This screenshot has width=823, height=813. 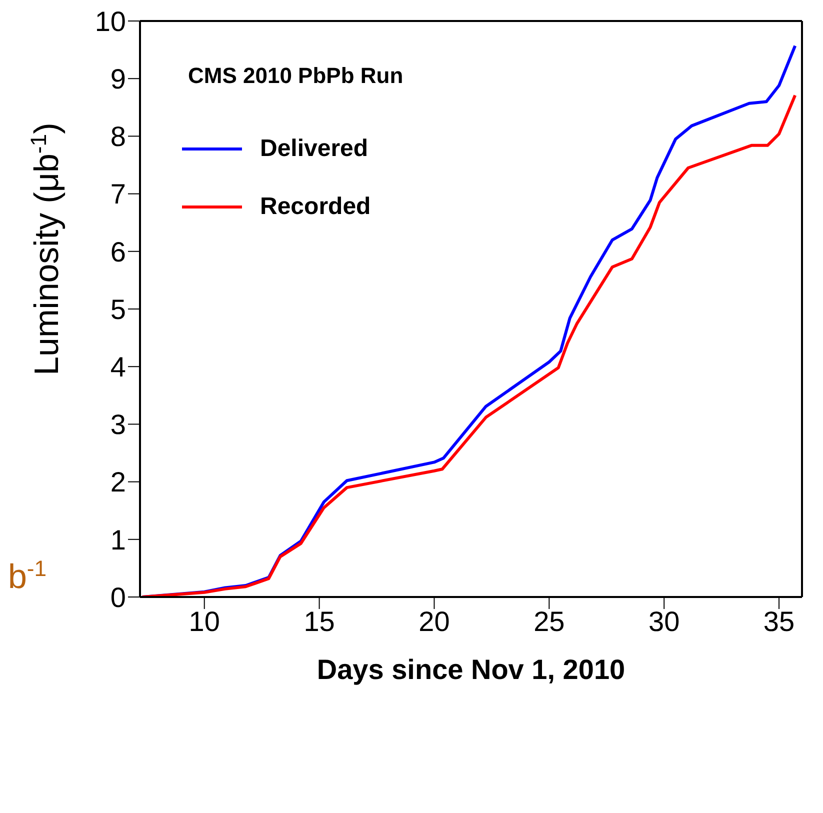 What do you see at coordinates (118, 597) in the screenshot?
I see `y-tick-label: 0` at bounding box center [118, 597].